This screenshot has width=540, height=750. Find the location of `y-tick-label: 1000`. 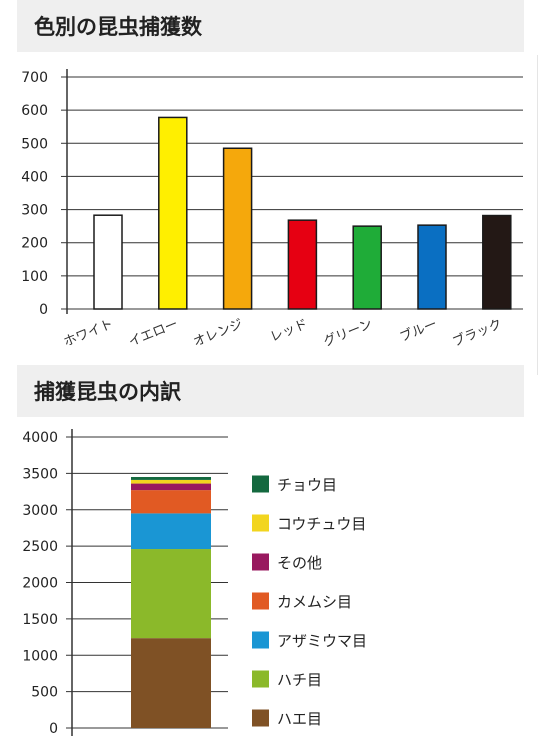

y-tick-label: 1000 is located at coordinates (40, 656).